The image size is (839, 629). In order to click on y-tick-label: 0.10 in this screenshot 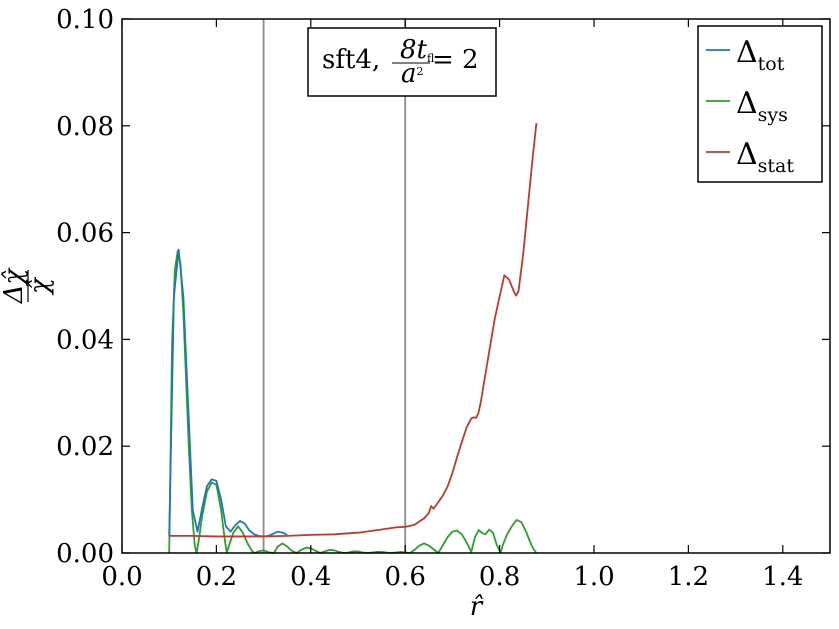, I will do `click(85, 20)`.